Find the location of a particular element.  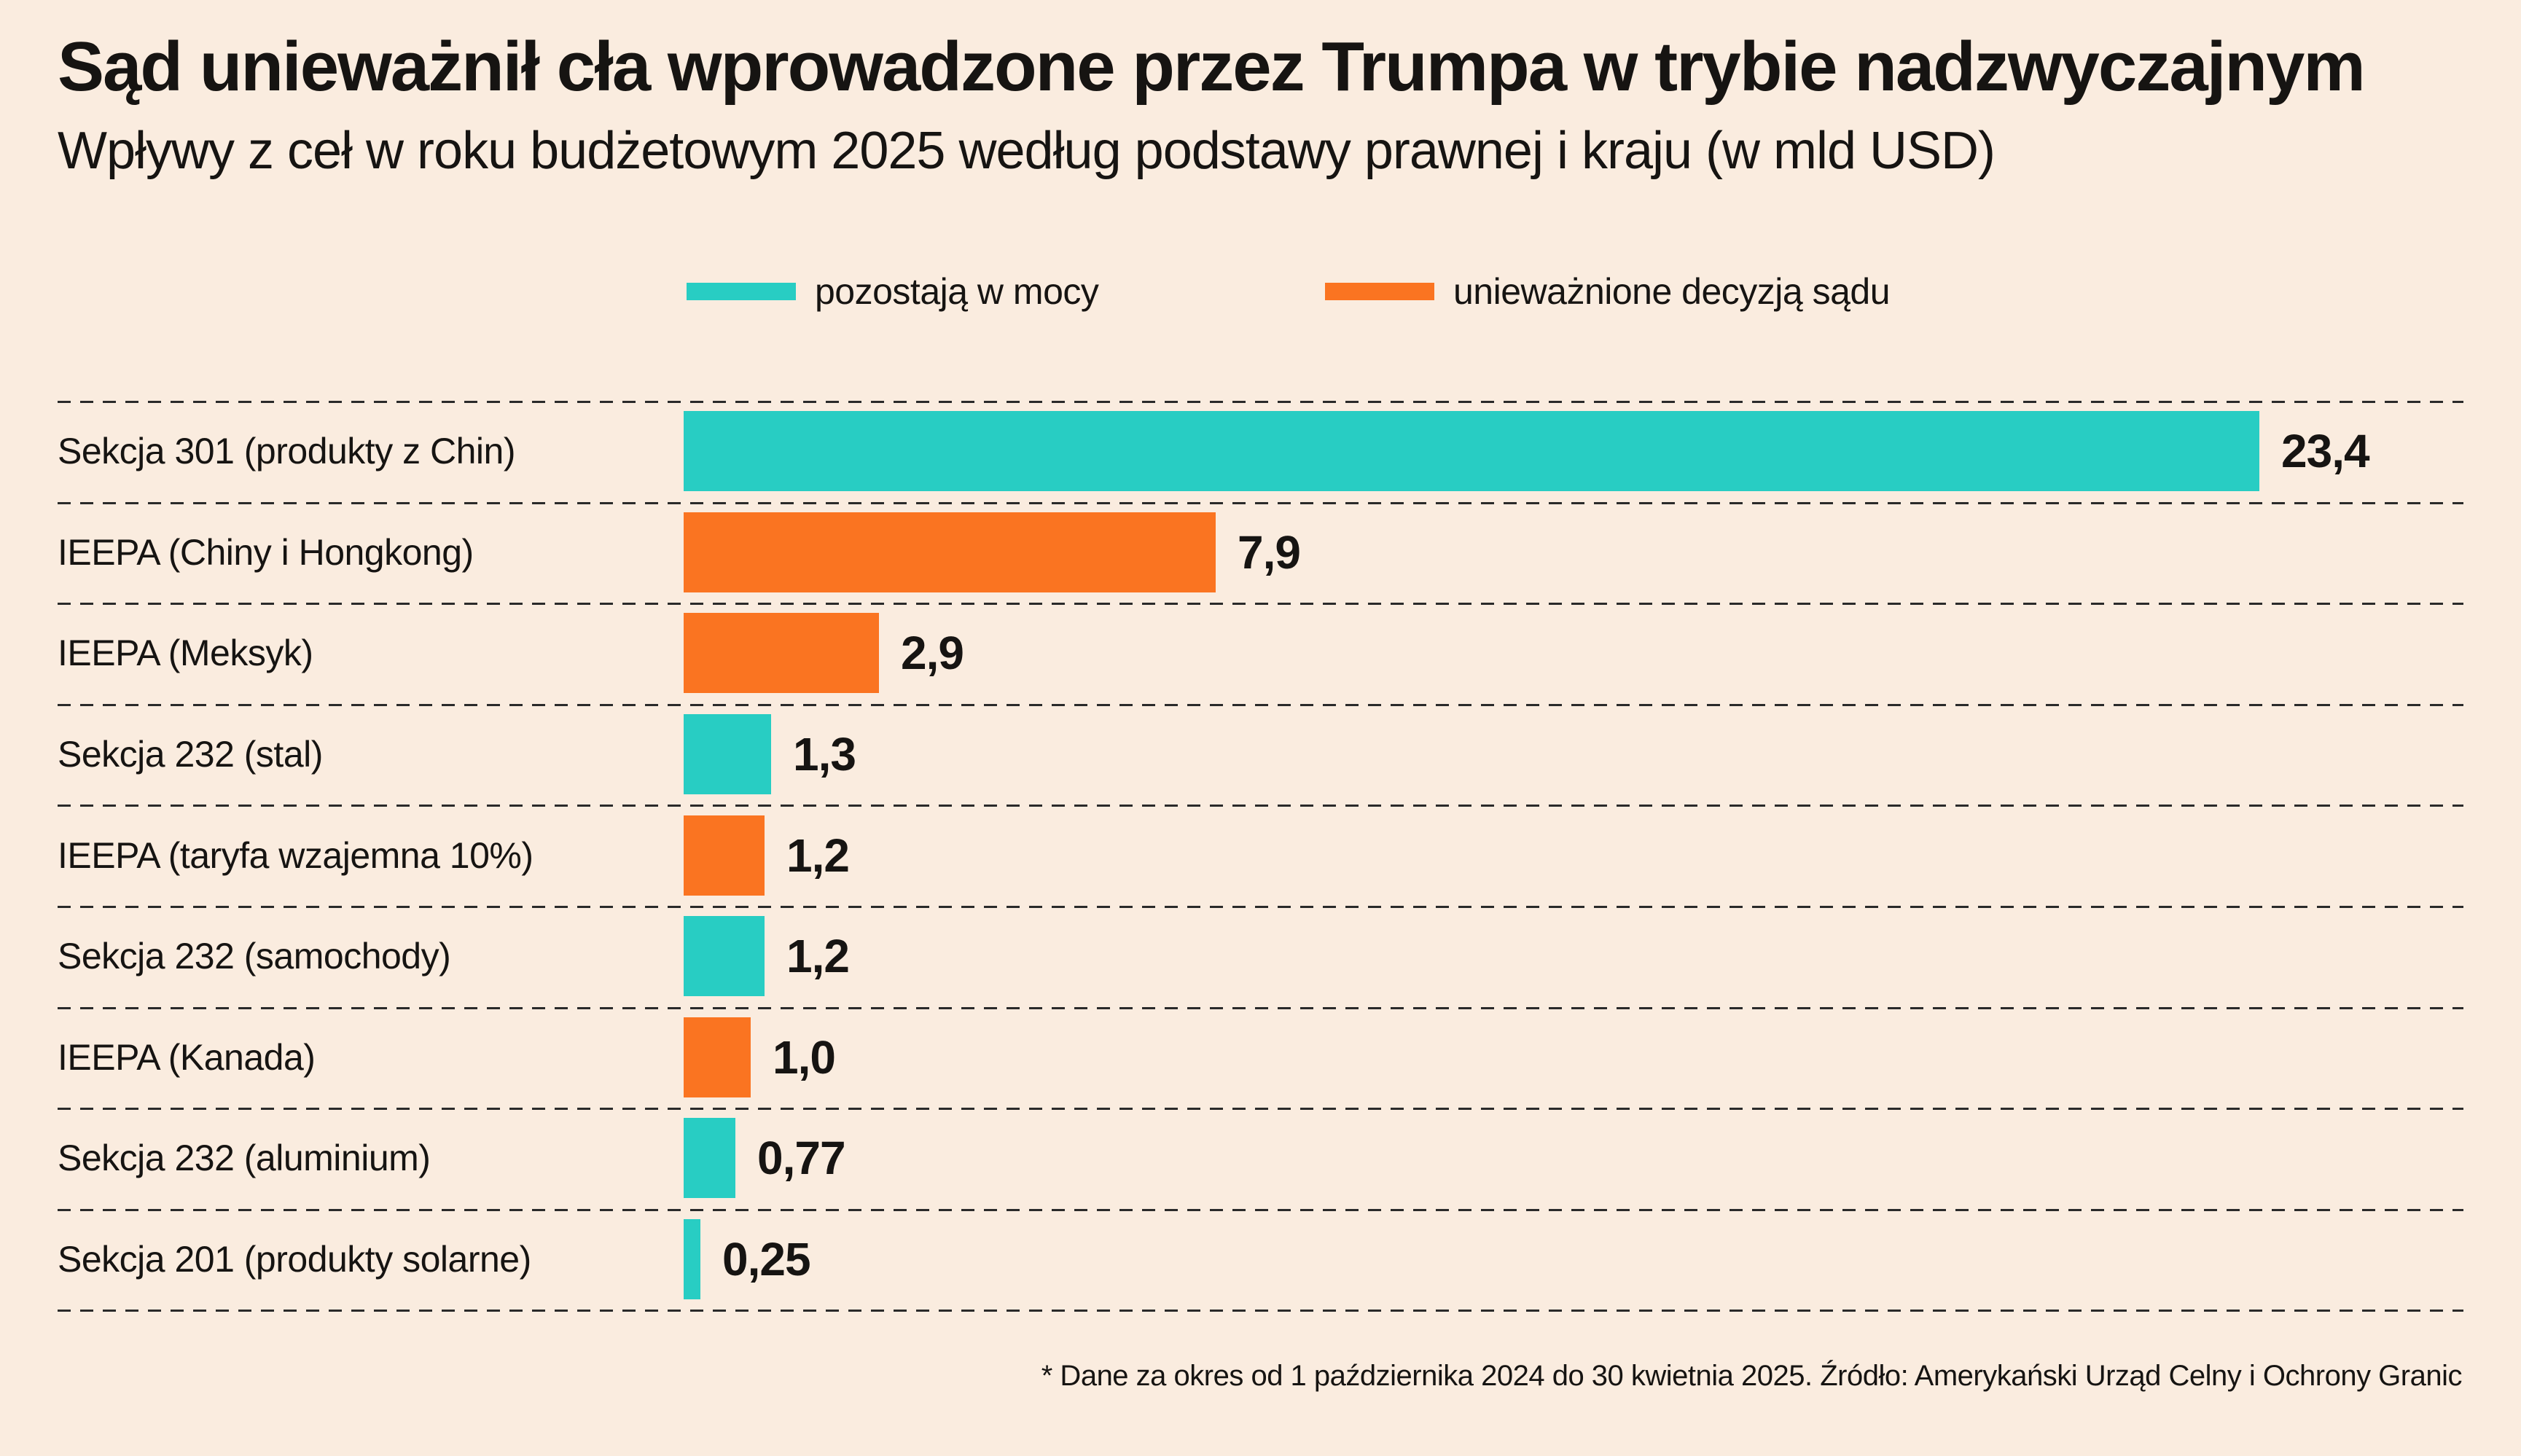

category-label: Sekcja 232 (samochody) is located at coordinates (254, 956).